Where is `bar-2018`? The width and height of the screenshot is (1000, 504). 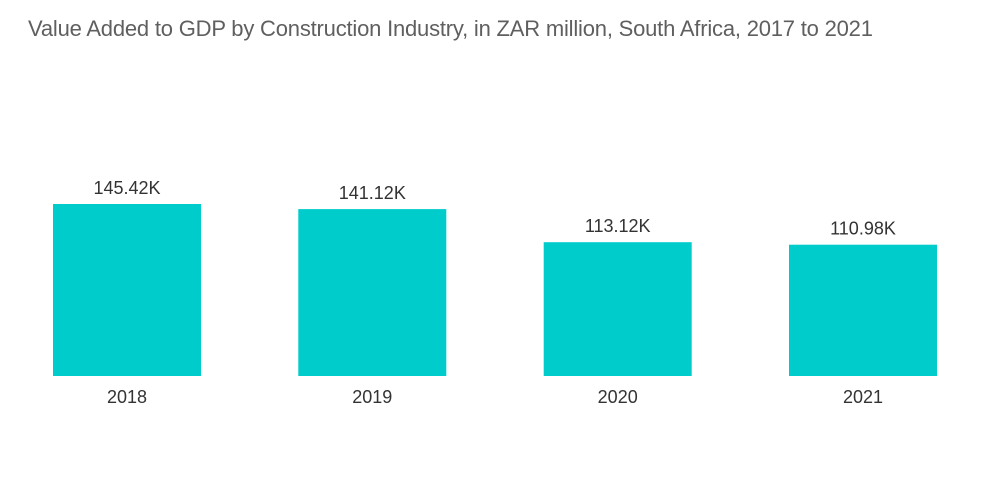 bar-2018 is located at coordinates (127, 290).